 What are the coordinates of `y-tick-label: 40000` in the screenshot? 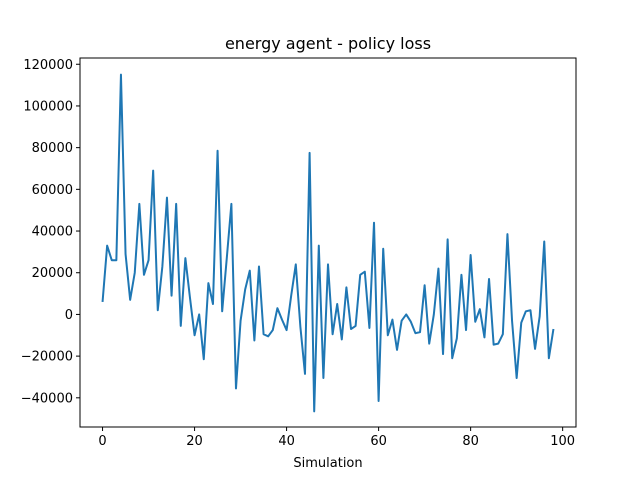 It's located at (52, 232).